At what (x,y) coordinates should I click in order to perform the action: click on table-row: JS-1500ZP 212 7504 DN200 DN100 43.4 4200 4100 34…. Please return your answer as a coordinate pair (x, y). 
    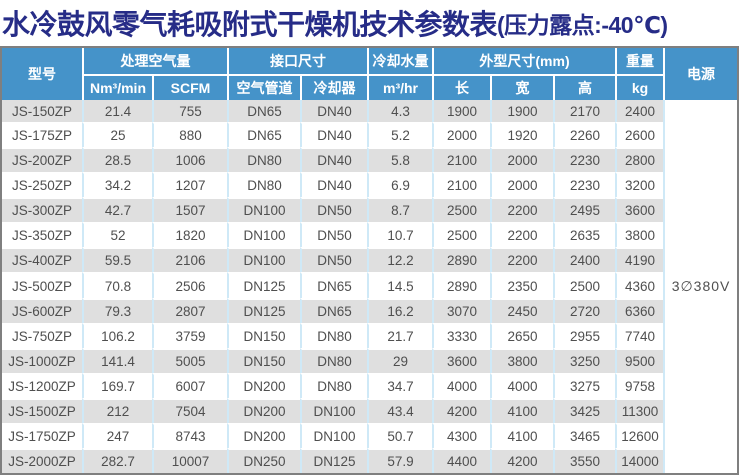
    Looking at the image, I should click on (369, 410).